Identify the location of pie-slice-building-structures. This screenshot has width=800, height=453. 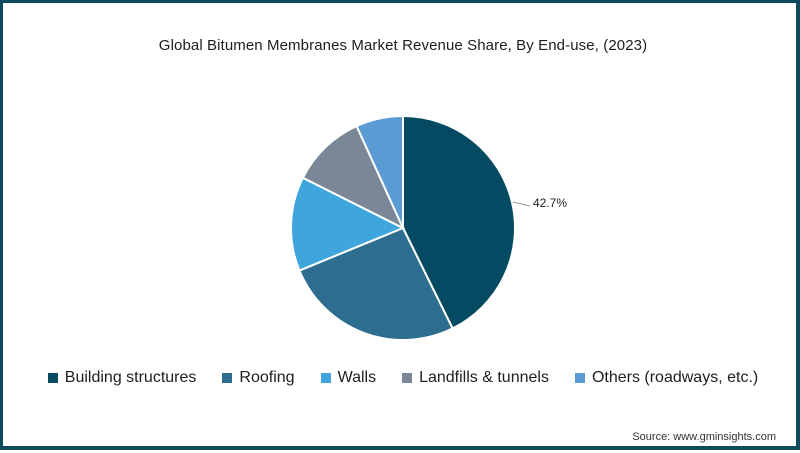
(459, 222).